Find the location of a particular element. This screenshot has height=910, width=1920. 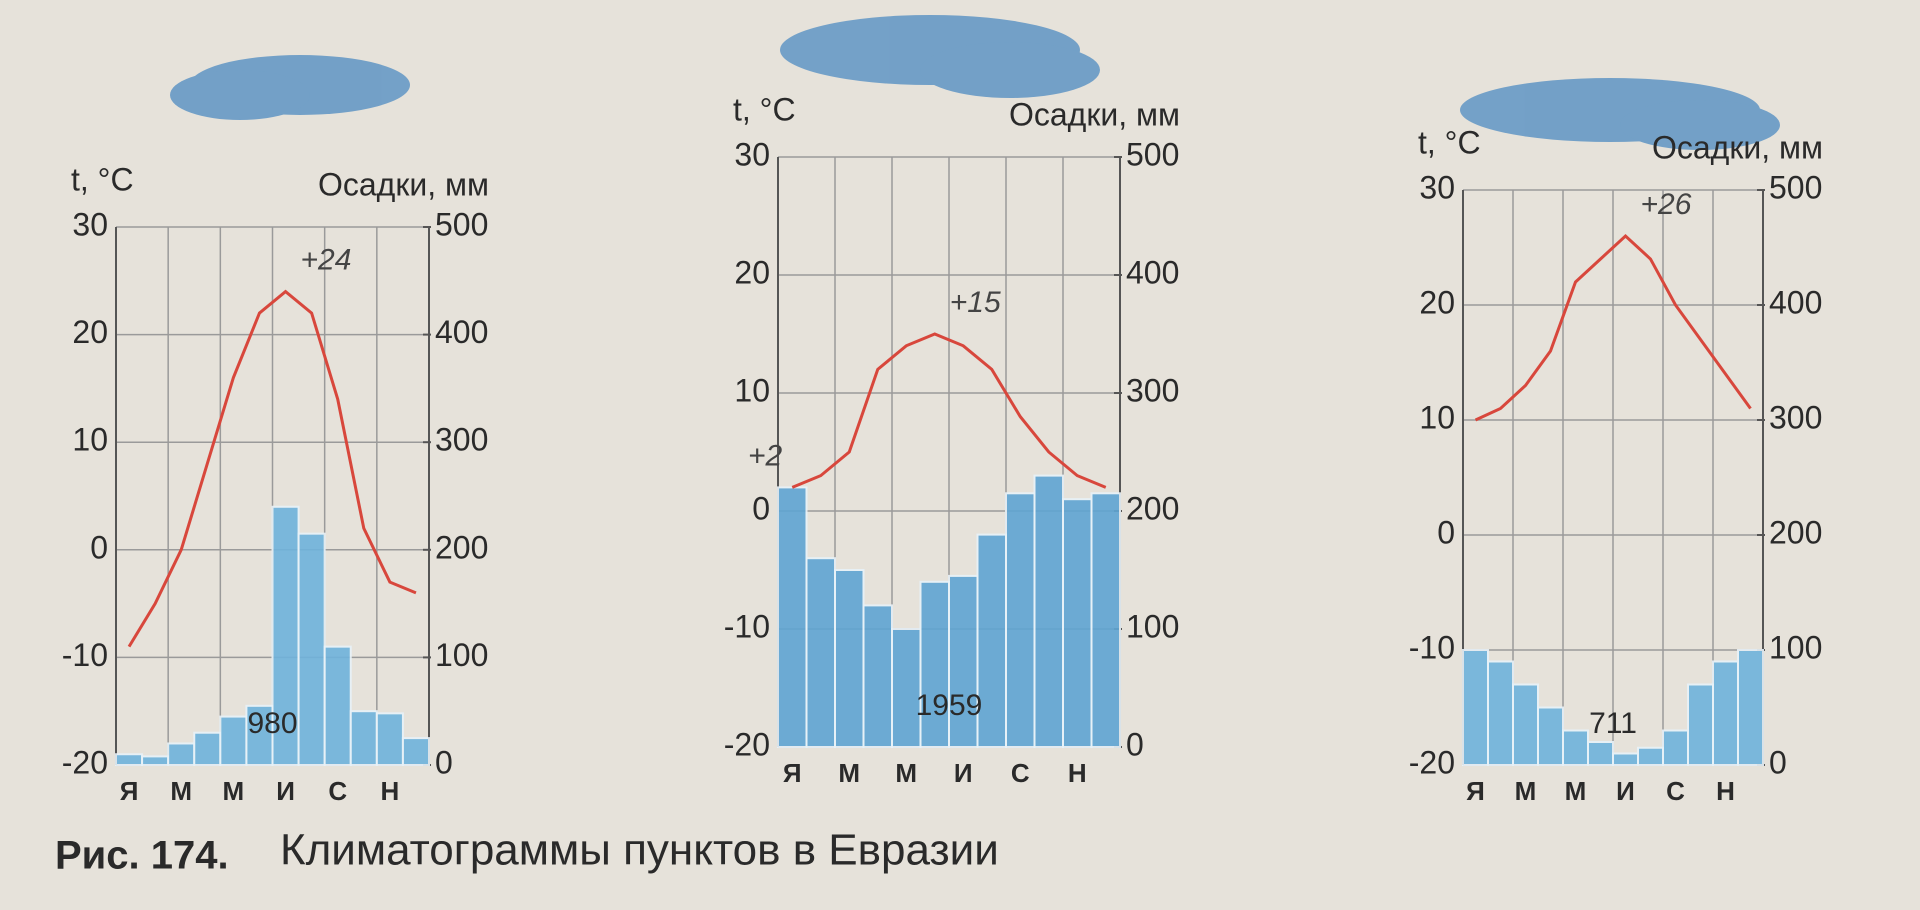

annotation: +15 is located at coordinates (975, 302).